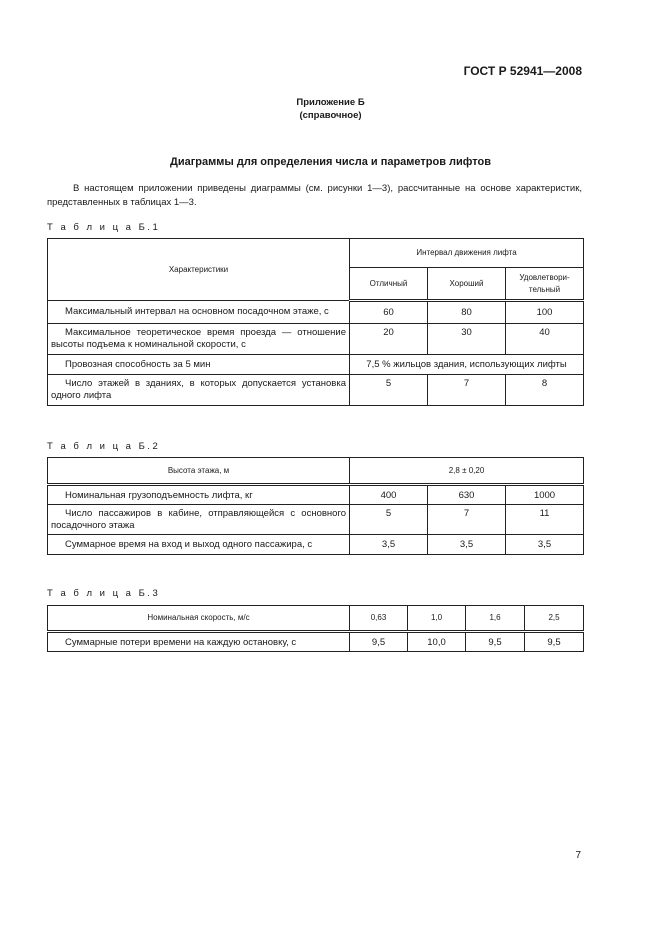  I want to click on sub-header: Хороший, so click(466, 284).